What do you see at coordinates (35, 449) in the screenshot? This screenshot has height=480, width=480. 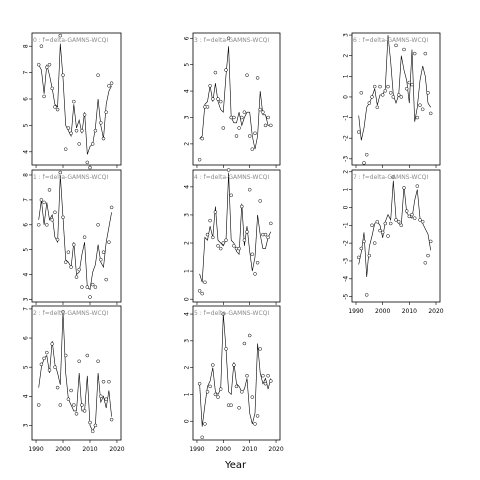 I see `x-tick-label: 1990` at bounding box center [35, 449].